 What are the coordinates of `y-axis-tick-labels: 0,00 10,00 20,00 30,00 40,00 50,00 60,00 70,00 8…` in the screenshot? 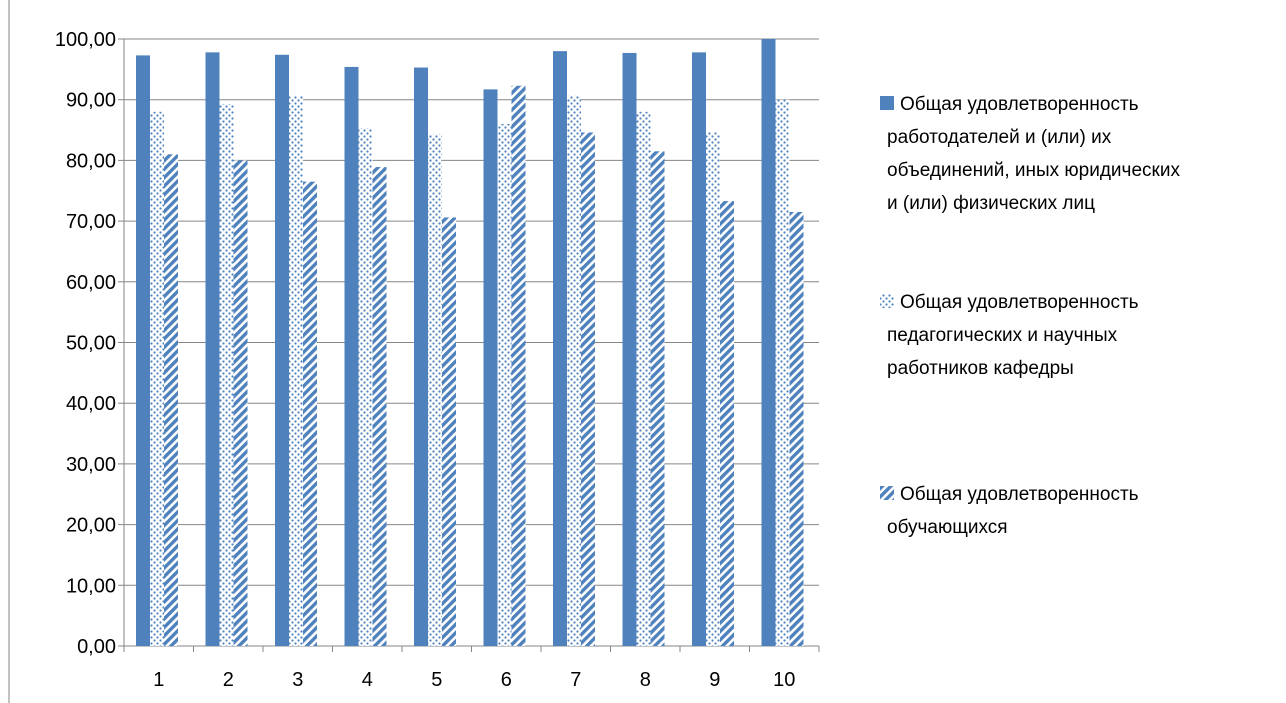 It's located at (85, 343).